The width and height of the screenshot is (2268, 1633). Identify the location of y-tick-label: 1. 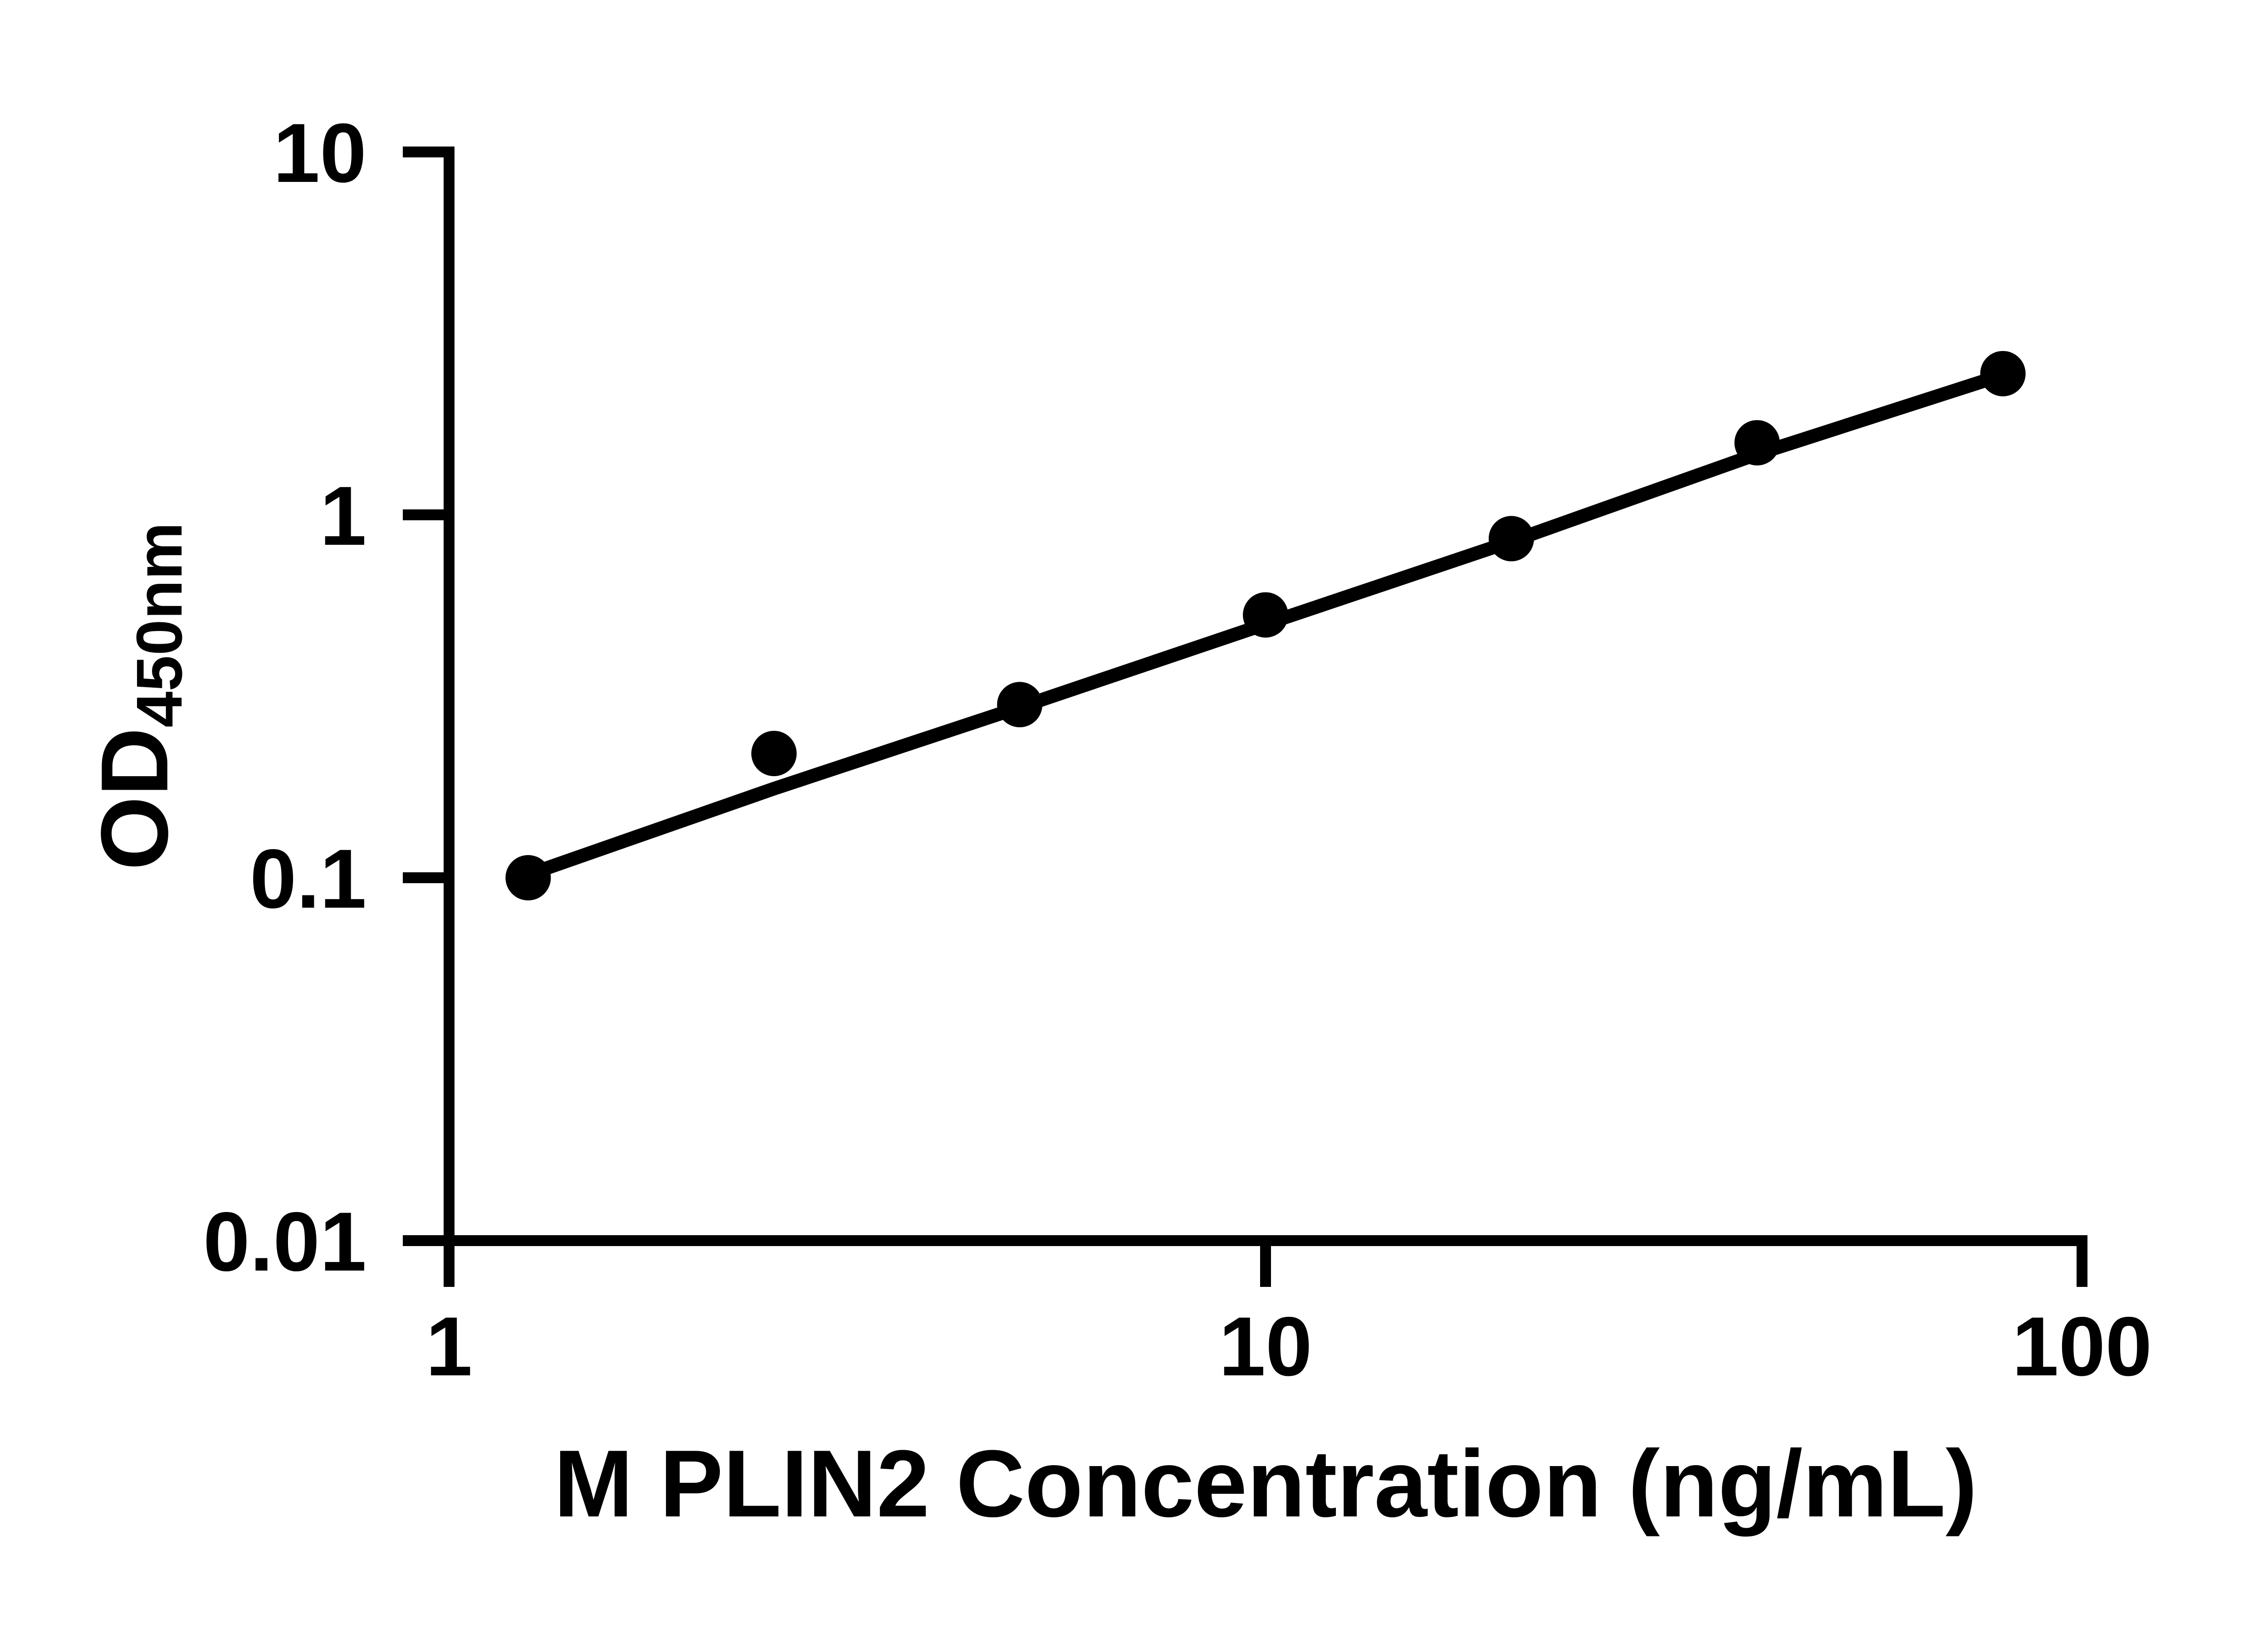
(344, 516).